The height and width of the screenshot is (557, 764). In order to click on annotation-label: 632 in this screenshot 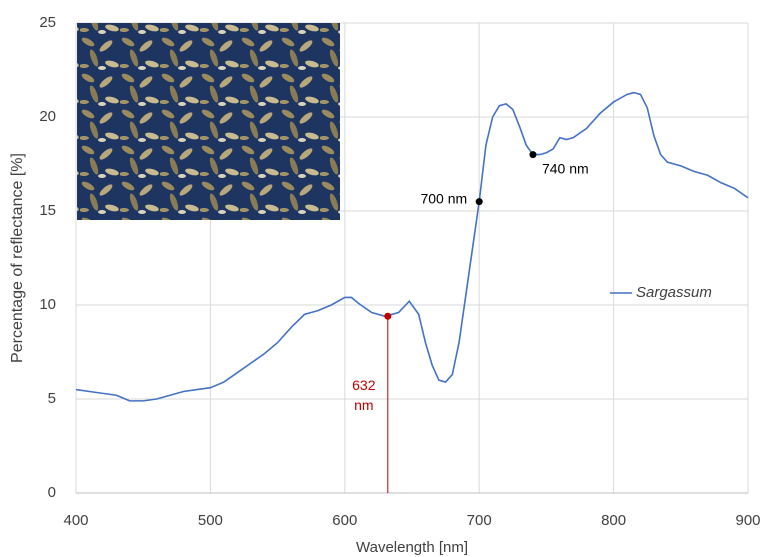, I will do `click(364, 385)`.